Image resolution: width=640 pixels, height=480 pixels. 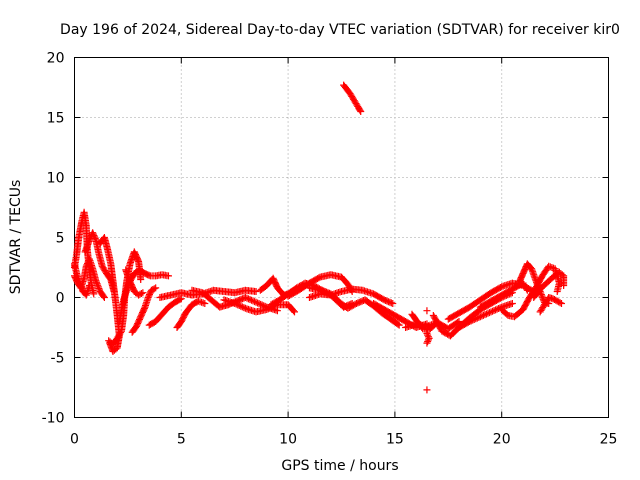 I want to click on y-tick-label: 0, so click(x=60, y=299).